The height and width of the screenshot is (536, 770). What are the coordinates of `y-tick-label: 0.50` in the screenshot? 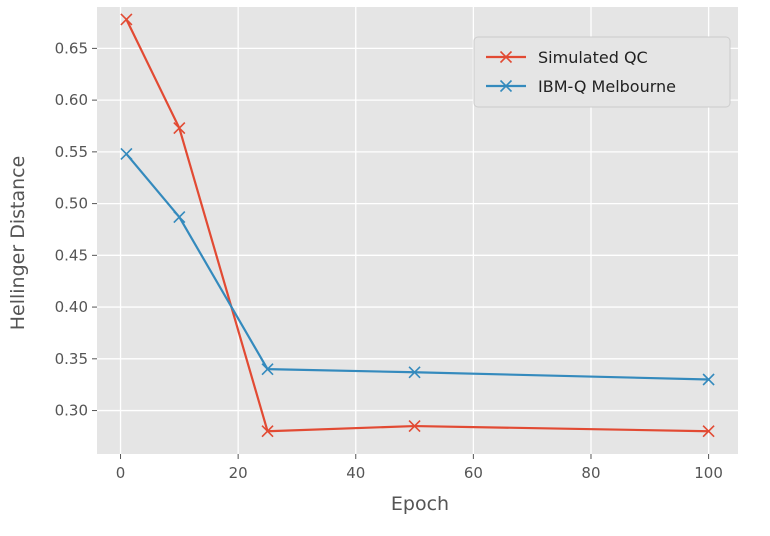 It's located at (71, 204).